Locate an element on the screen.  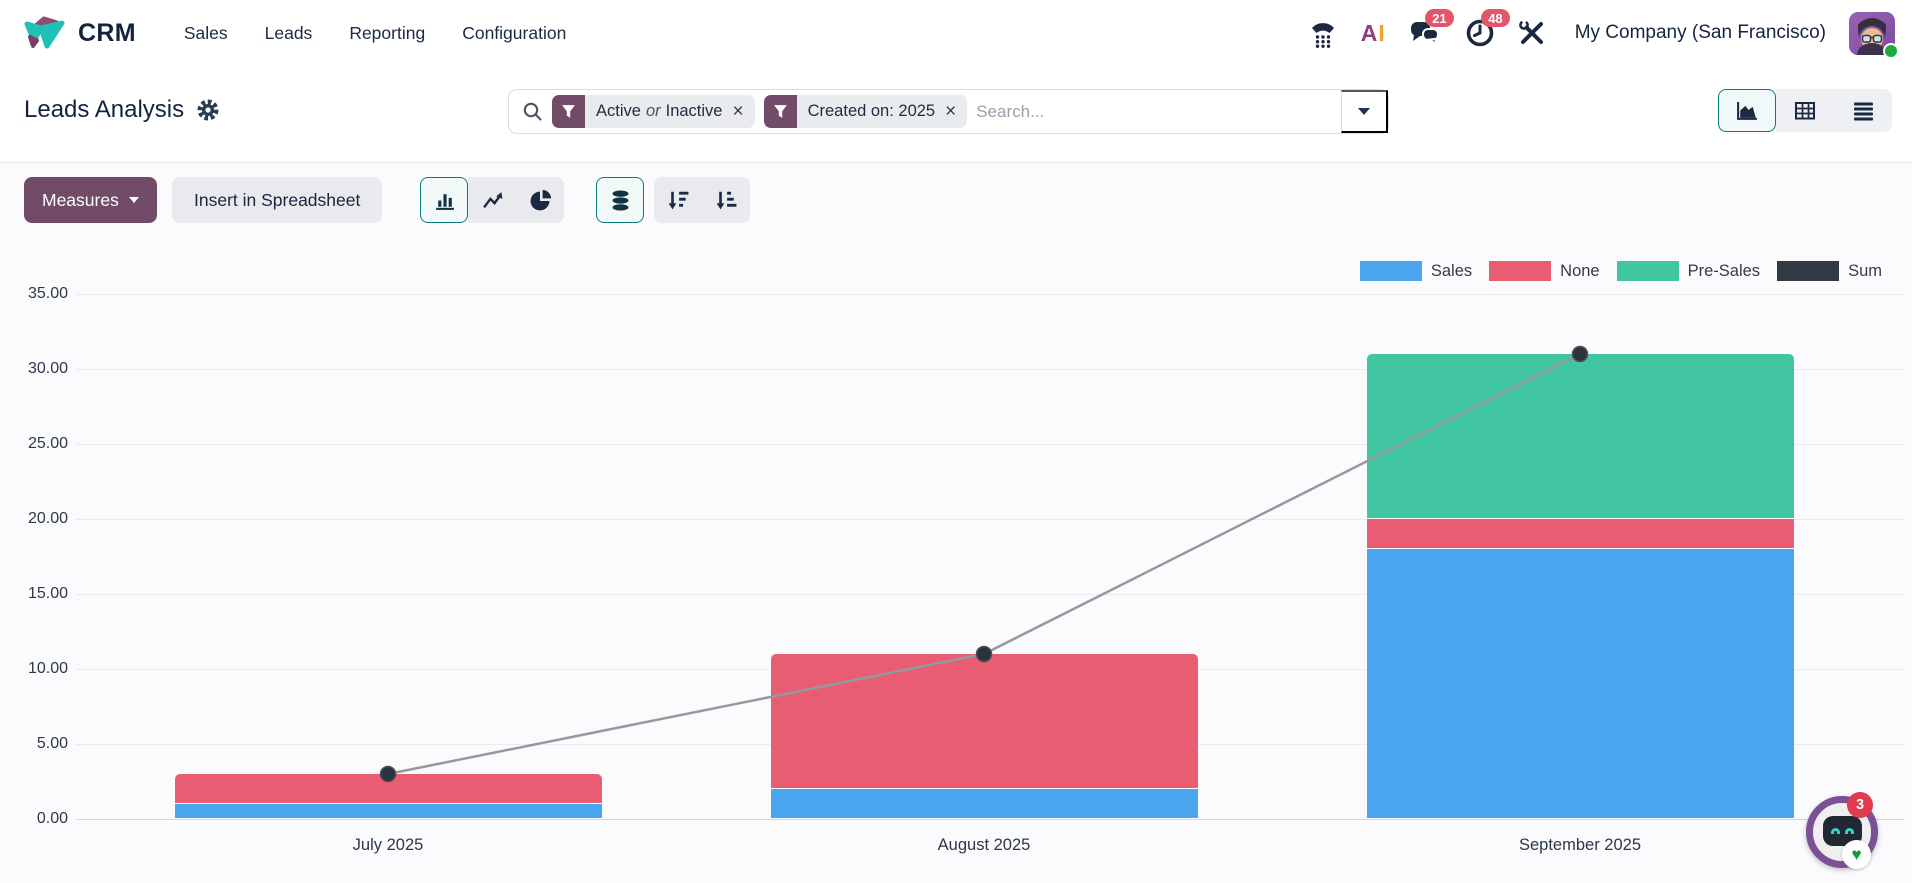
control-panel: Leads Analysis is located at coordinates (956, 114).